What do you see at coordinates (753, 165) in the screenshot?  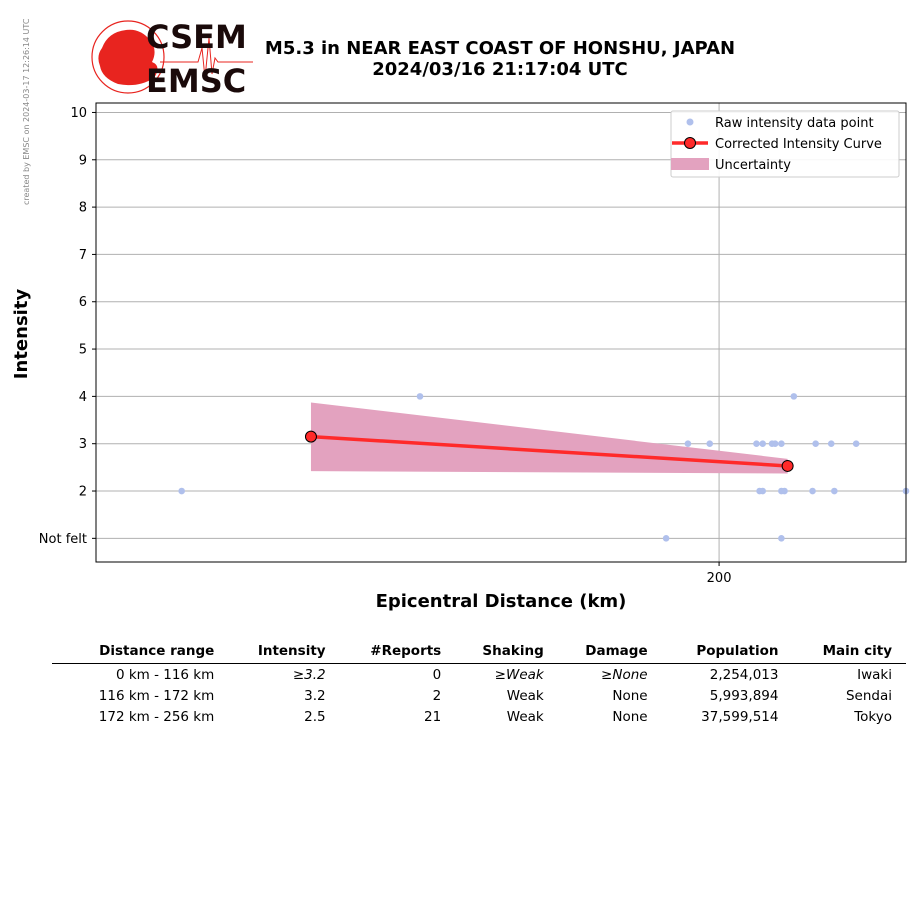 I see `legend-uncertainty-label: Uncertainty` at bounding box center [753, 165].